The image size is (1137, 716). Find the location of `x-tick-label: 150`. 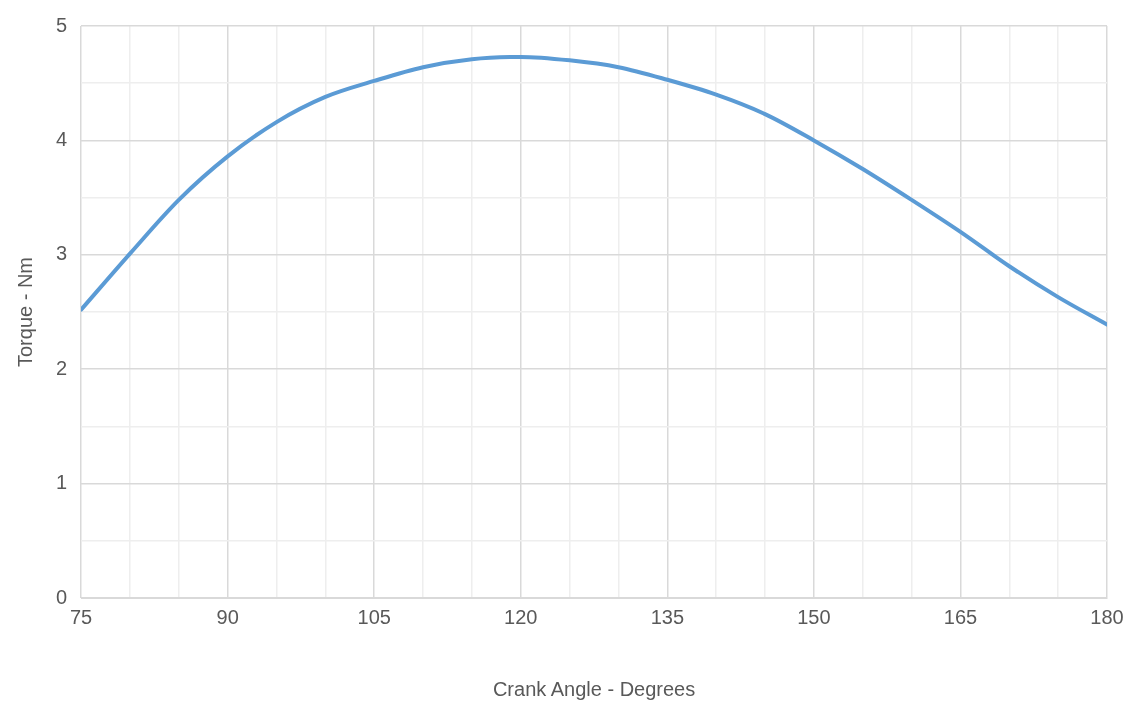

x-tick-label: 150 is located at coordinates (814, 616).